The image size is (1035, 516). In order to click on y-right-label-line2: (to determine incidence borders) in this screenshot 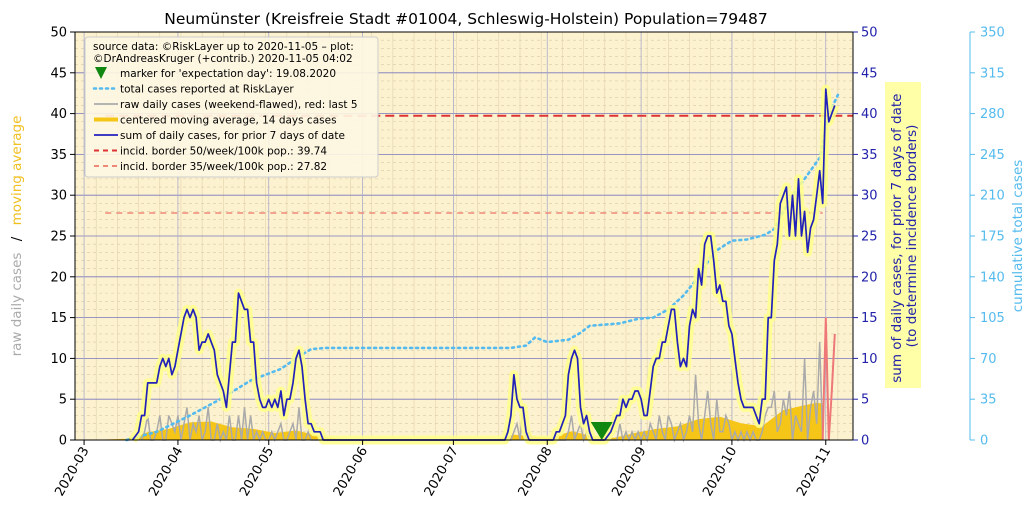, I will do `click(912, 236)`.